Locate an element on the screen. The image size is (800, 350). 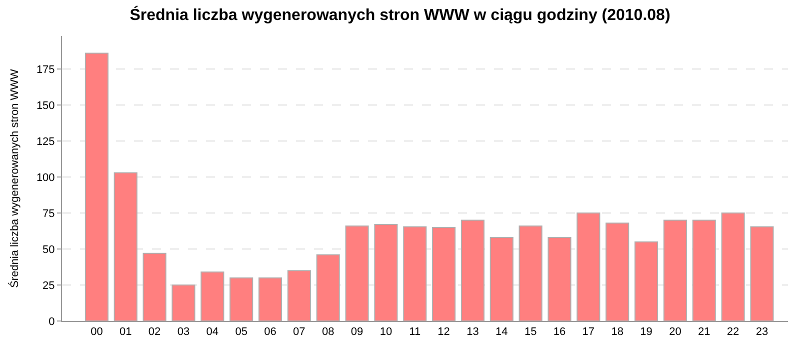
x-tick-label: 00 is located at coordinates (96, 332).